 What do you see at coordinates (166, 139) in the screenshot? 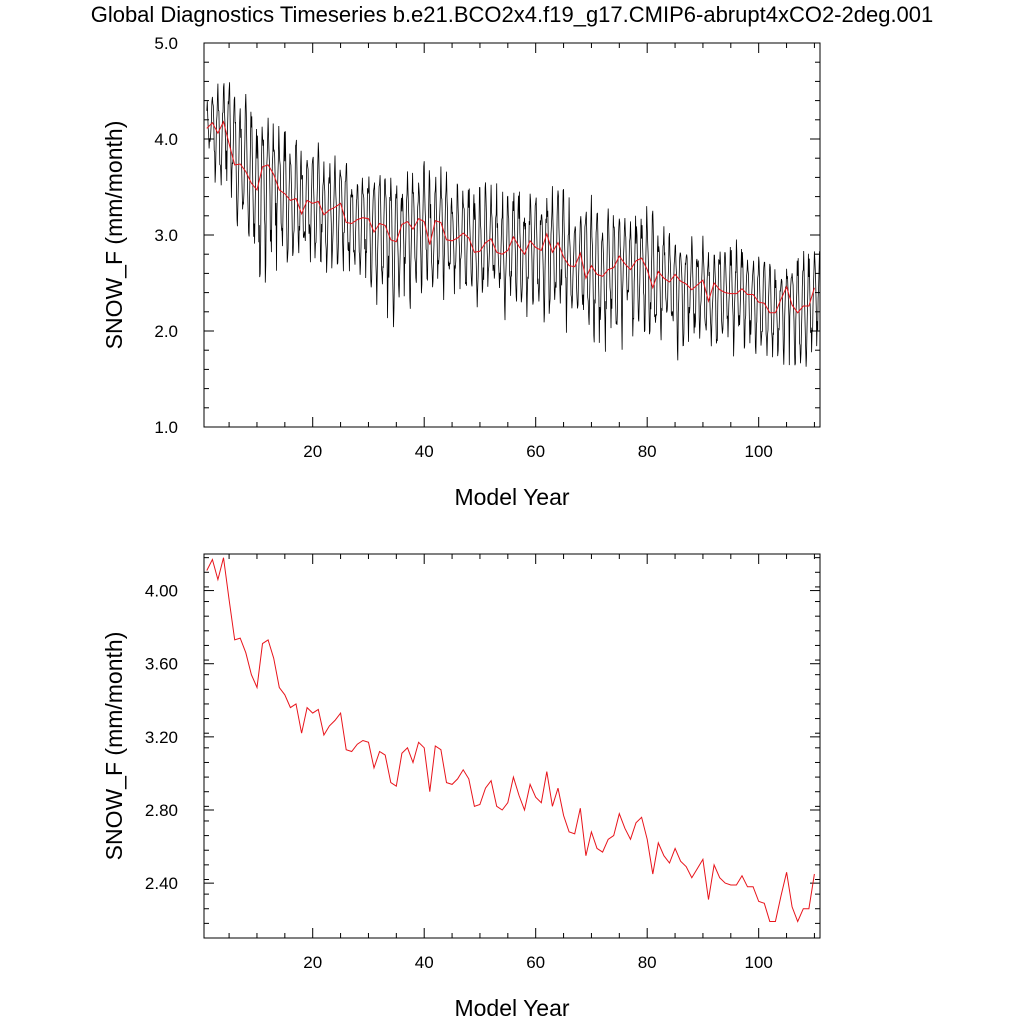
I see `y-tick-label: 4.0` at bounding box center [166, 139].